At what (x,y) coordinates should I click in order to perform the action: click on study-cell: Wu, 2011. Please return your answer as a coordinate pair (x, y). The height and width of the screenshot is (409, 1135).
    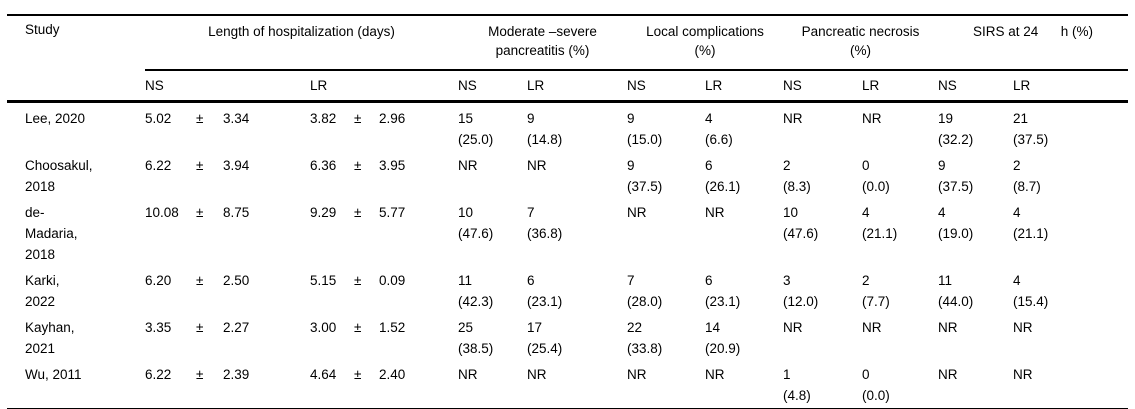
    Looking at the image, I should click on (76, 384).